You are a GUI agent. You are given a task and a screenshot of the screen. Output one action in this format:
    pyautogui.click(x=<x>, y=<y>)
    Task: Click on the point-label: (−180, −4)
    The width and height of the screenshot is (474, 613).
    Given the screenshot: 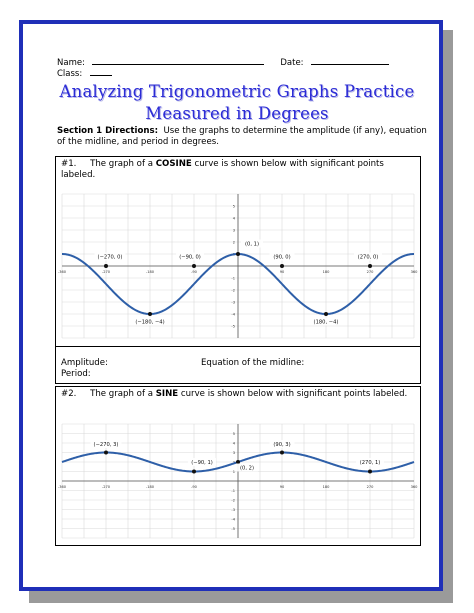 What is the action you would take?
    pyautogui.click(x=149, y=323)
    